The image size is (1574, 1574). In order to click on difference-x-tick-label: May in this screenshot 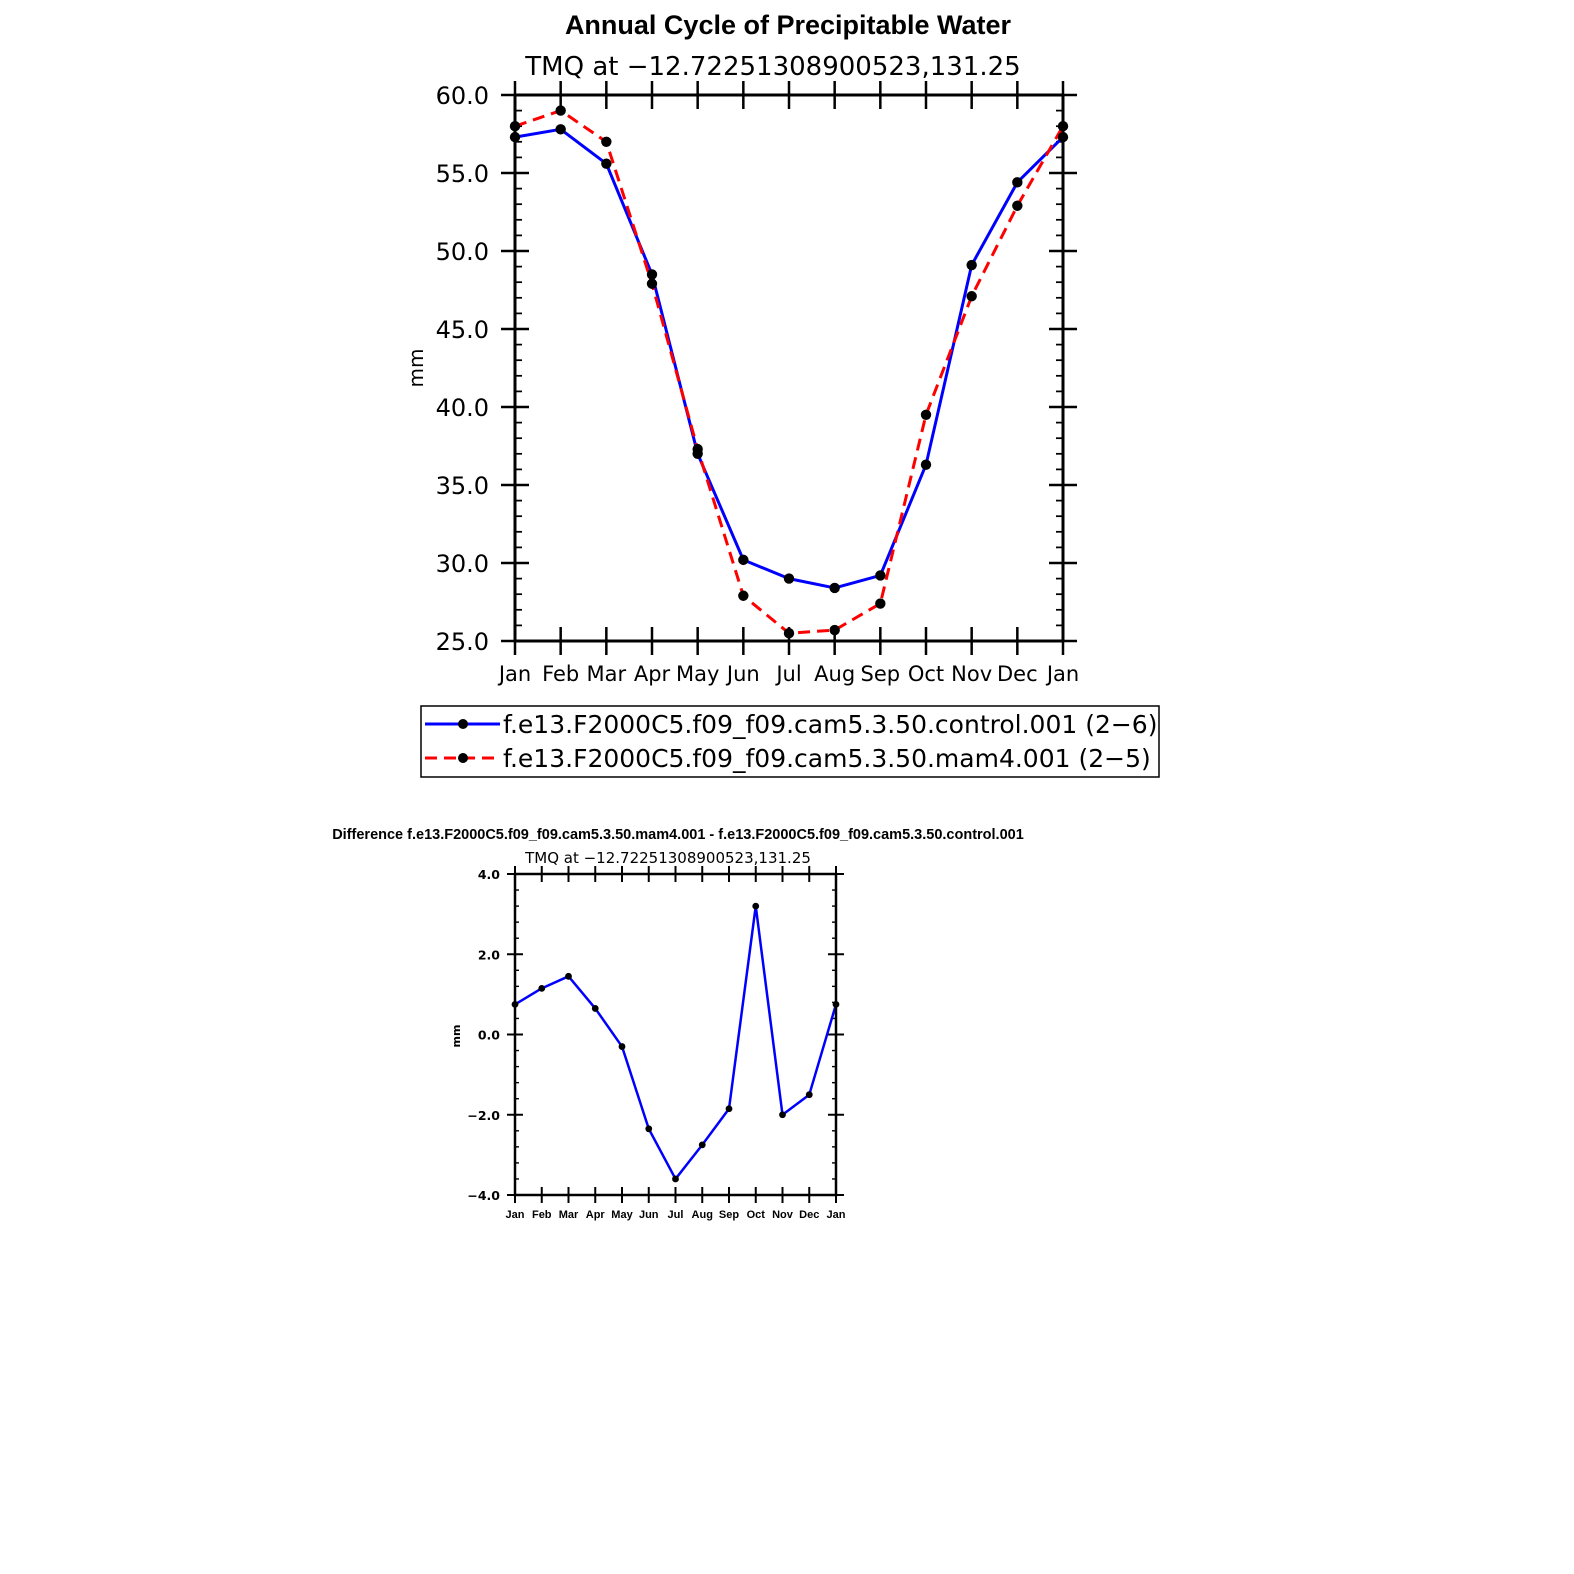, I will do `click(622, 1215)`.